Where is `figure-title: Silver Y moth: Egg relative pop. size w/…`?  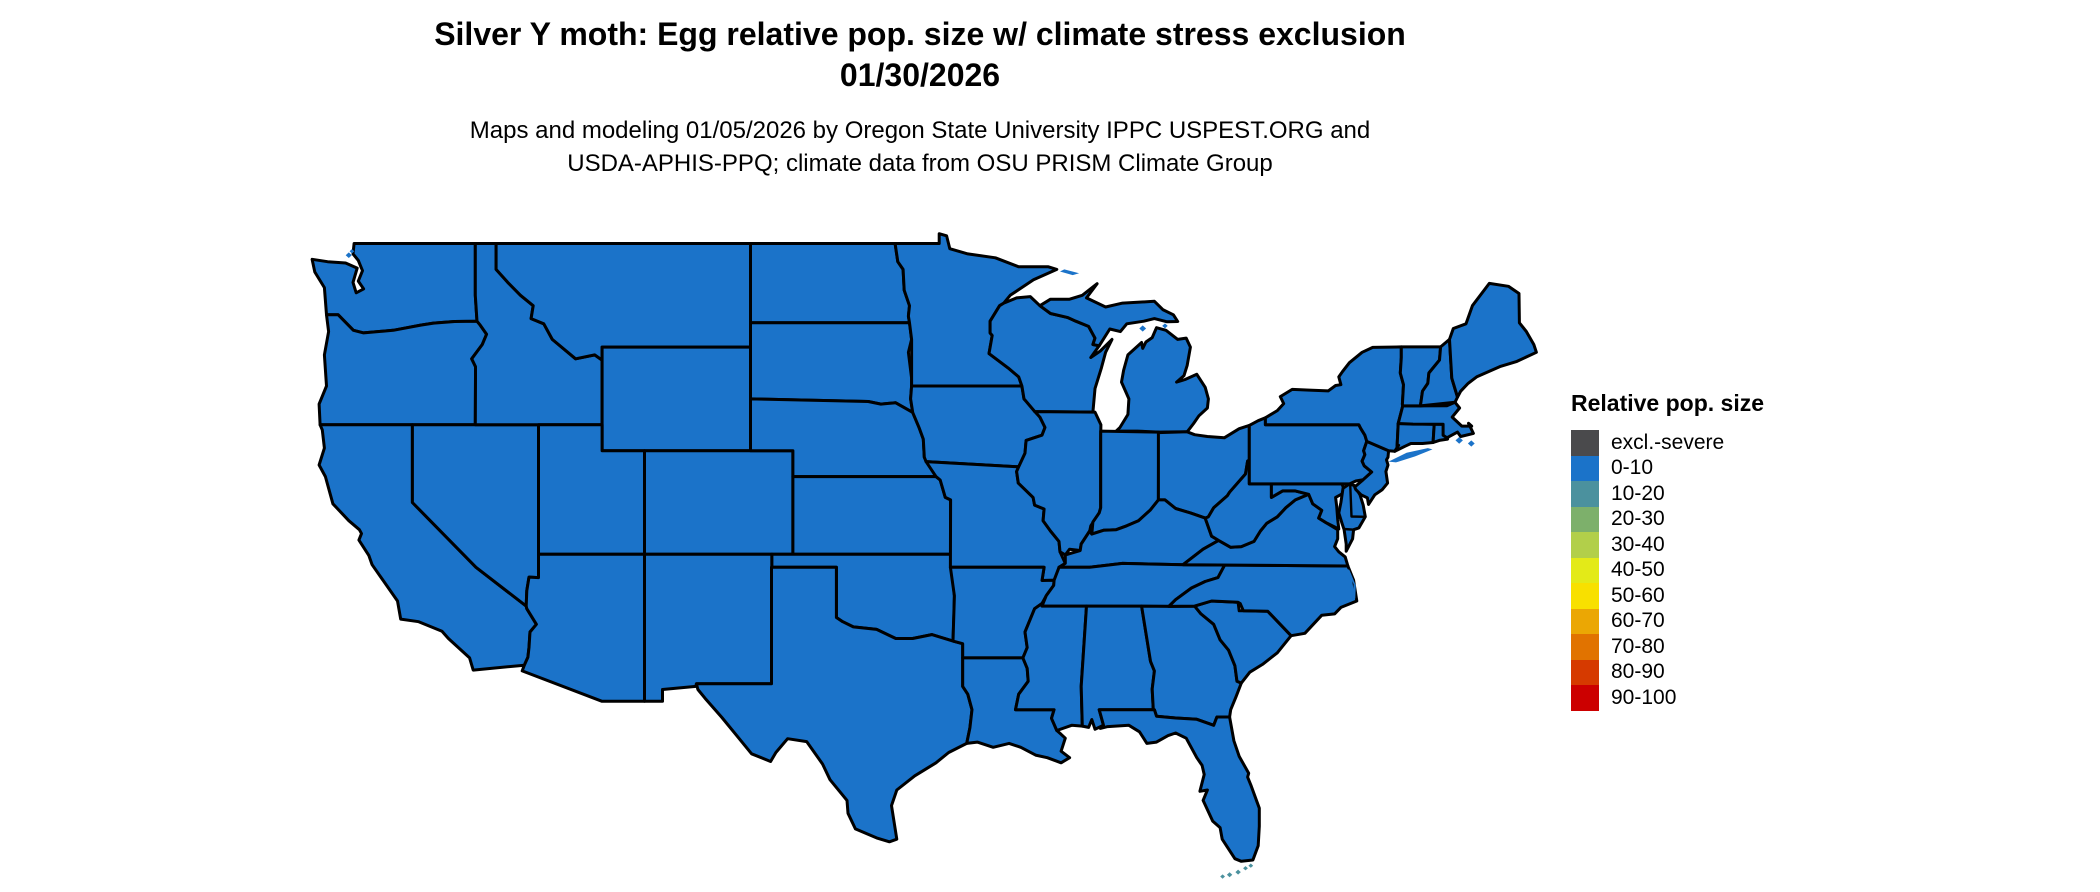 figure-title: Silver Y moth: Egg relative pop. size w/… is located at coordinates (920, 55).